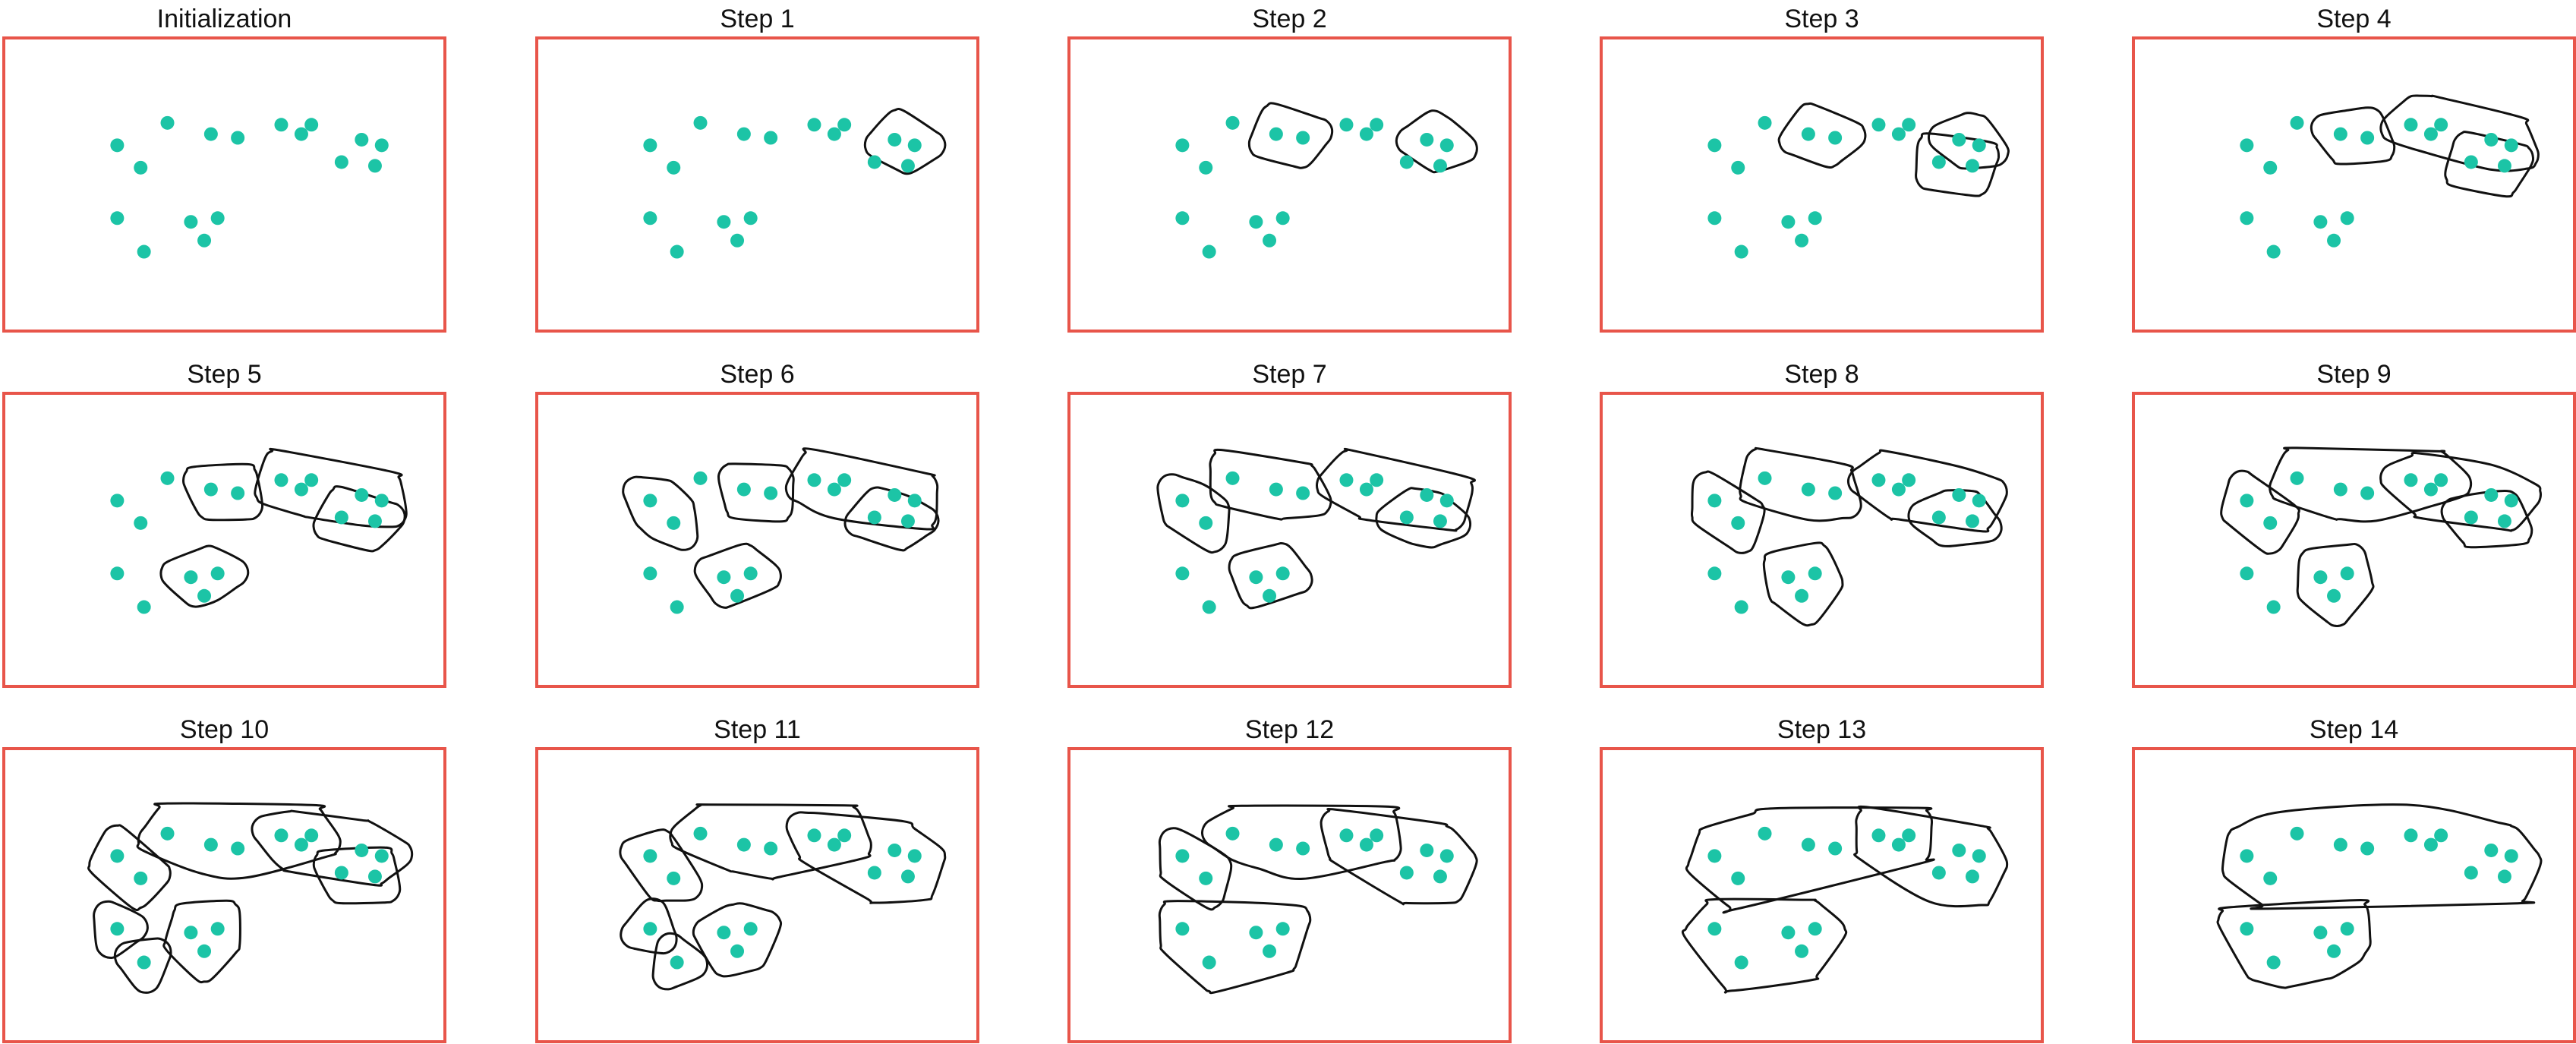 This screenshot has height=1044, width=2576. Describe the element at coordinates (224, 169) in the screenshot. I see `step-panel: Initialization` at that location.